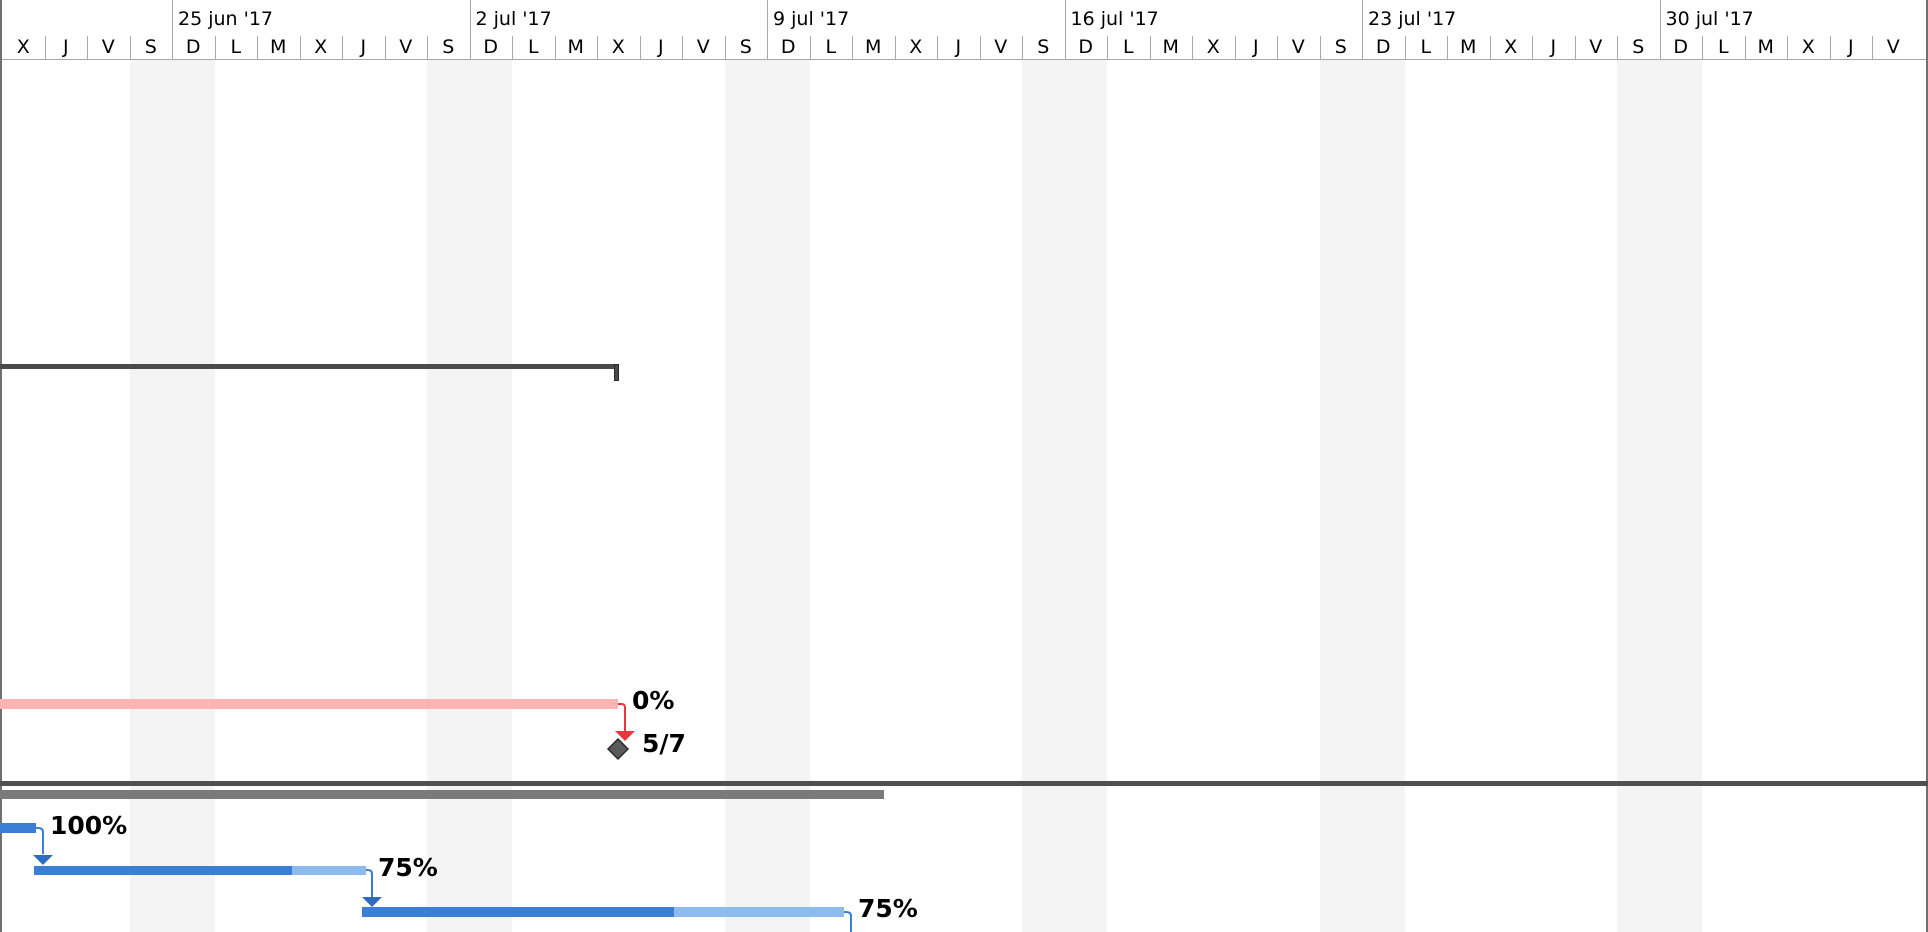 This screenshot has width=1928, height=932. What do you see at coordinates (1412, 19) in the screenshot?
I see `week-label: 23 jul '17` at bounding box center [1412, 19].